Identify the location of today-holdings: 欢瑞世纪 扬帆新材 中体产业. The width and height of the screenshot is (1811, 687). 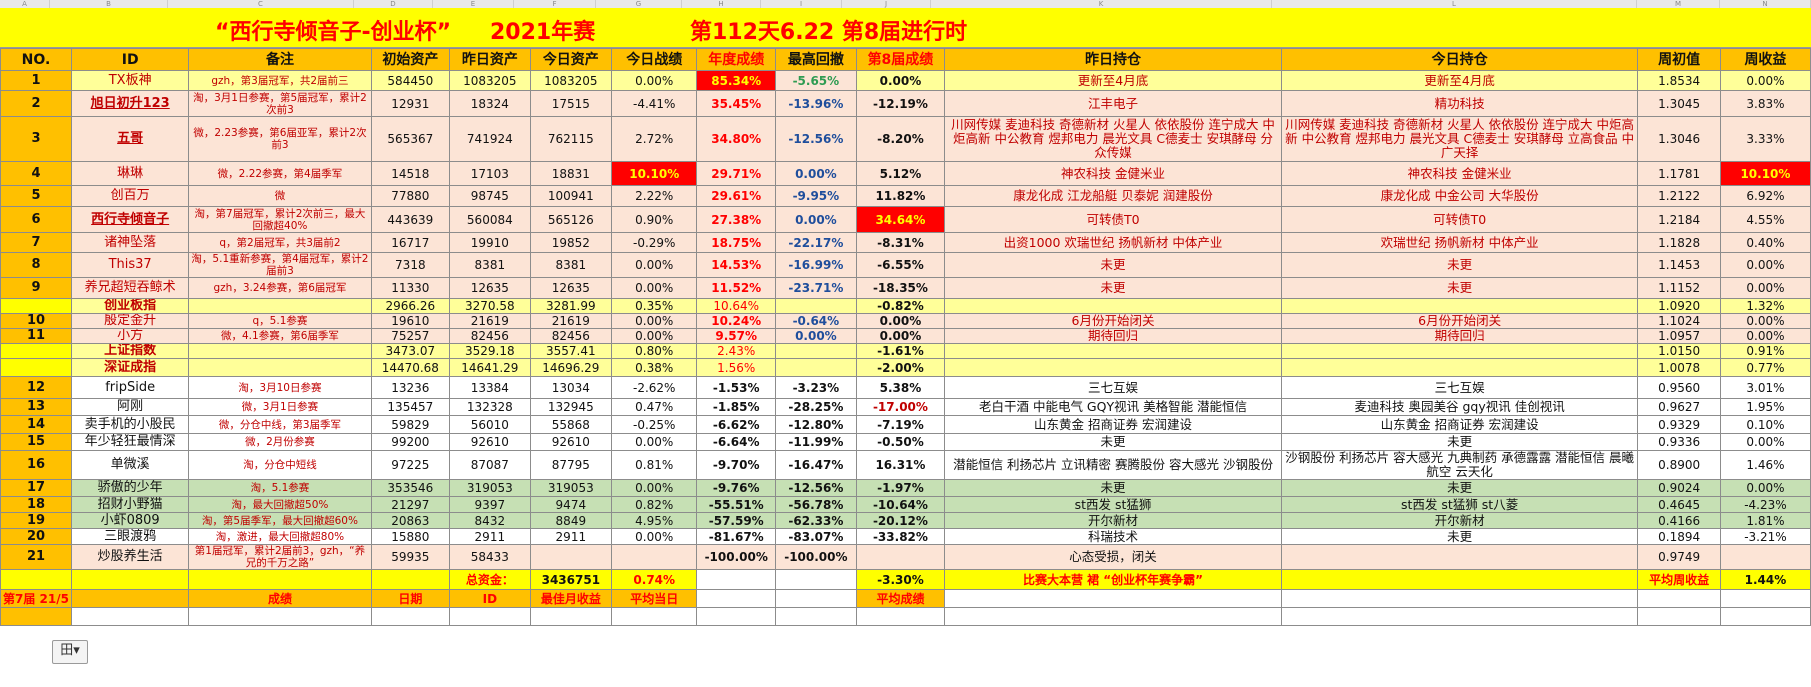
(1459, 242).